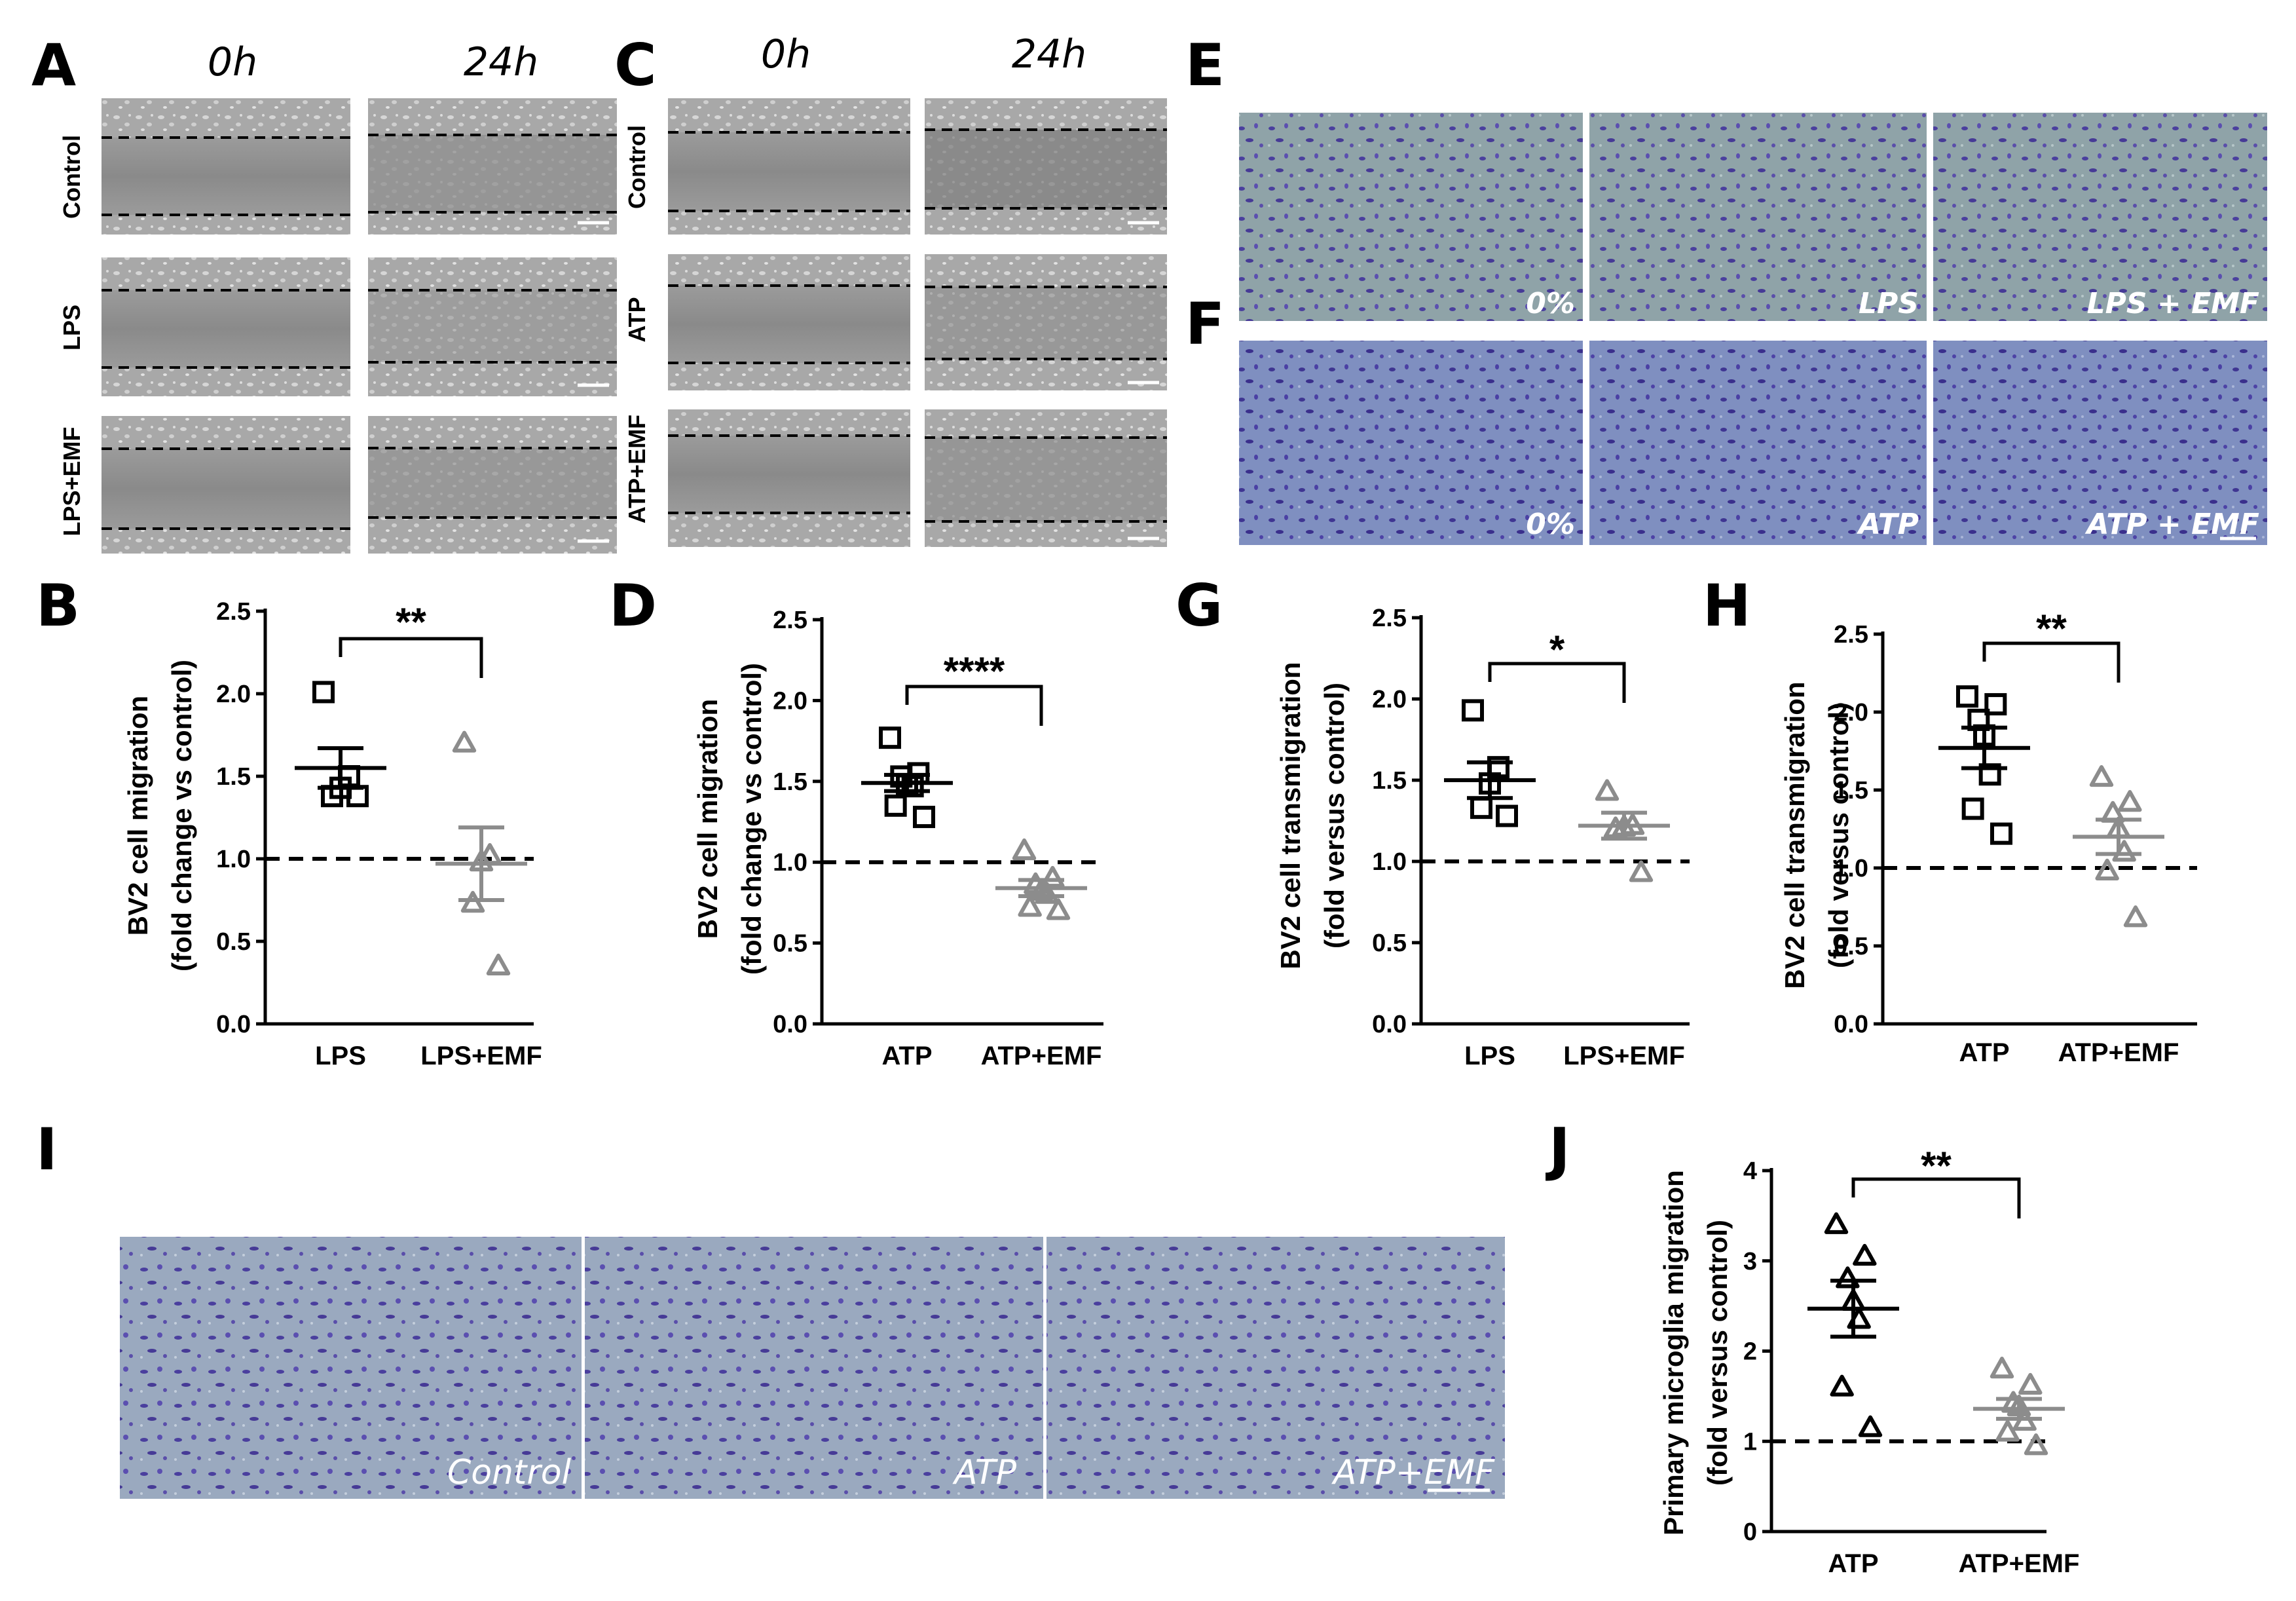 The height and width of the screenshot is (1601, 2296). I want to click on time-label-24h: 24h, so click(1049, 54).